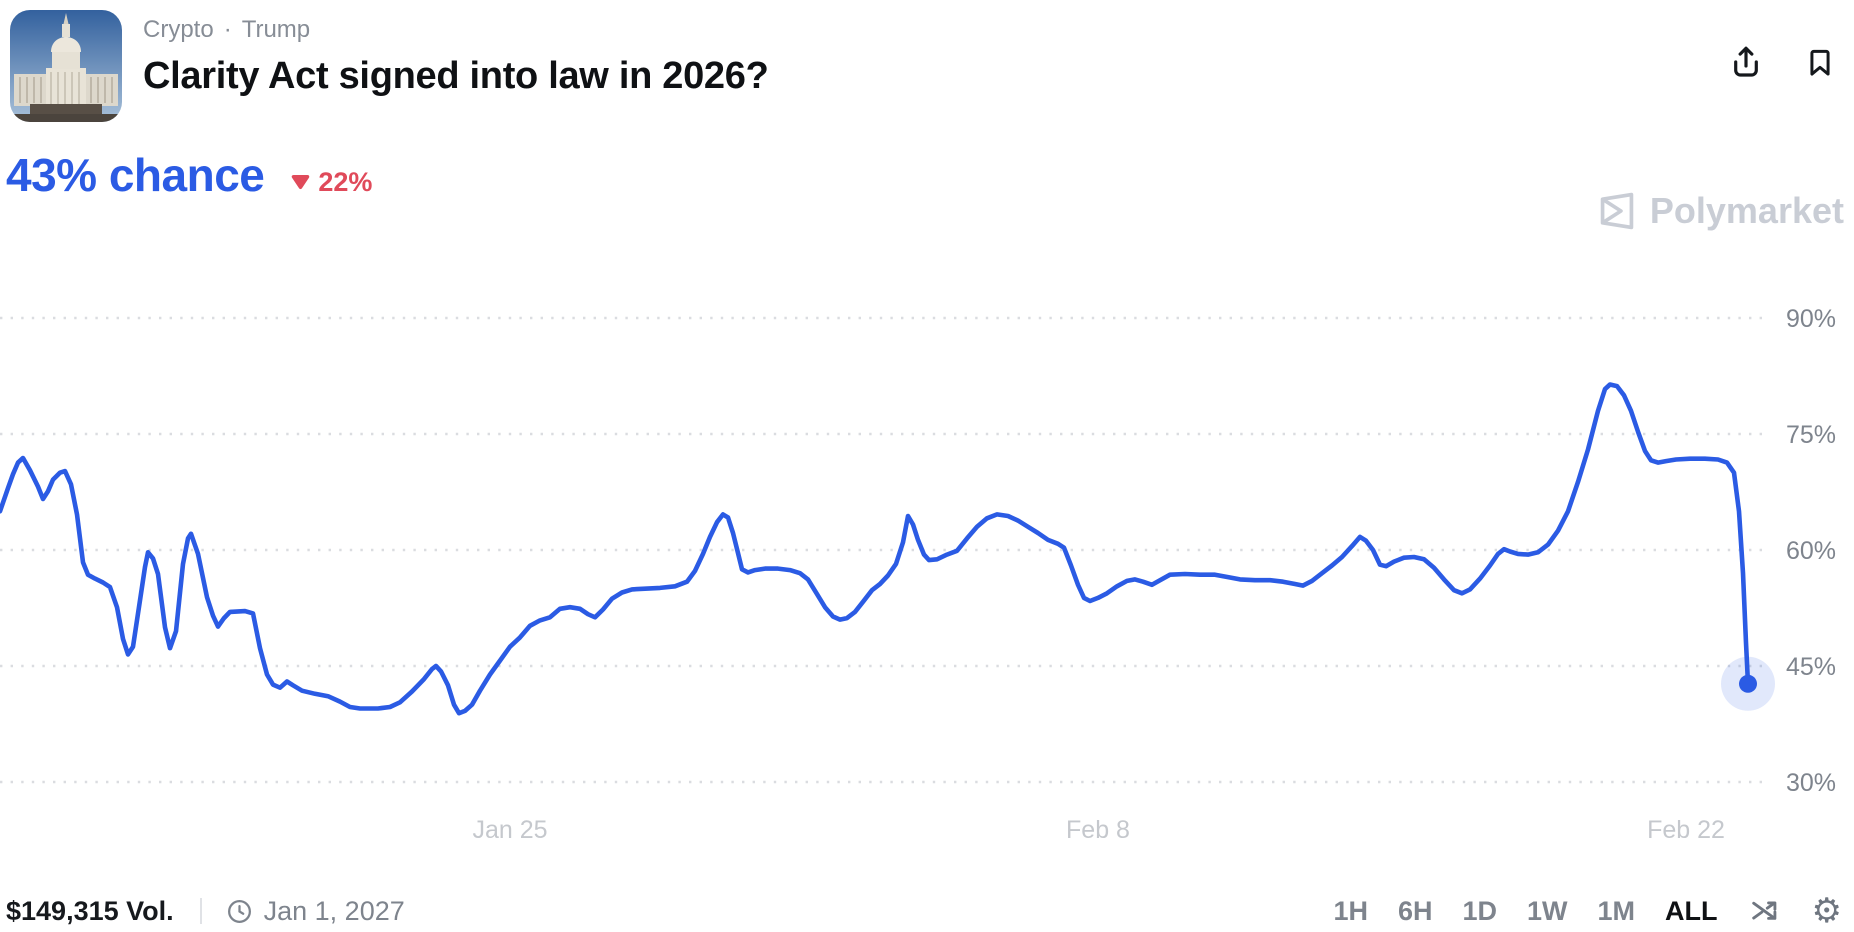  I want to click on timeframe-1d: 1D, so click(1480, 910).